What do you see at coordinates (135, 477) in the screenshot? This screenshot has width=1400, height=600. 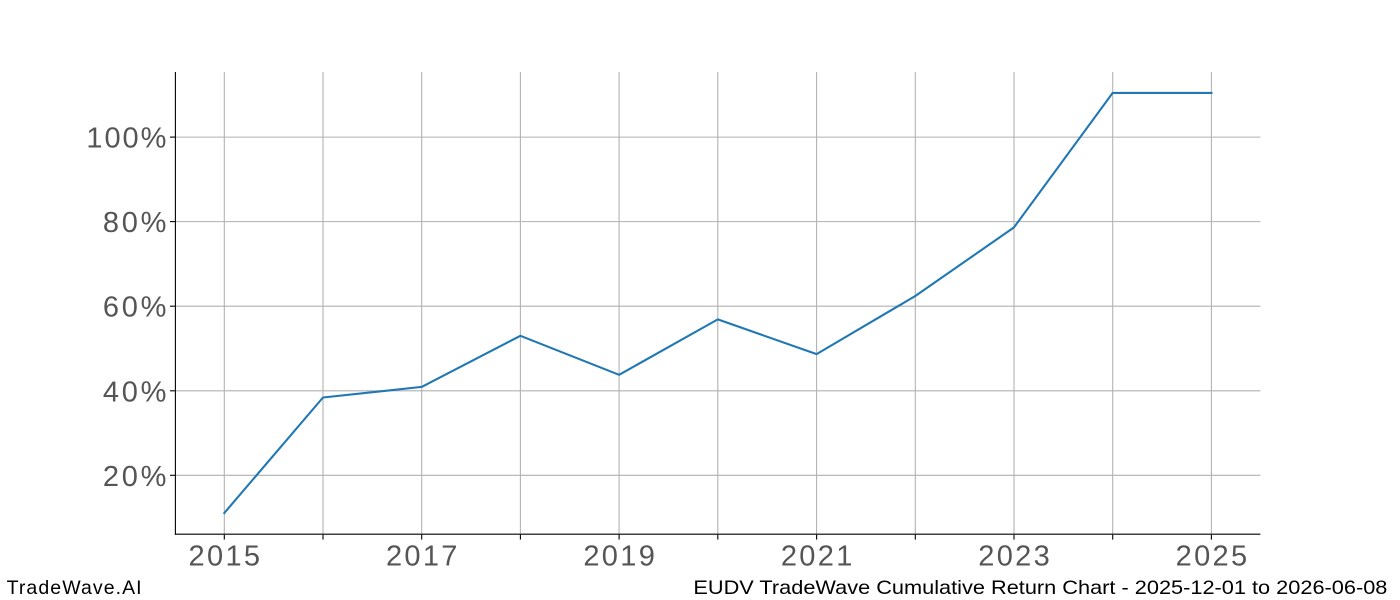 I see `svg-text: 20%` at bounding box center [135, 477].